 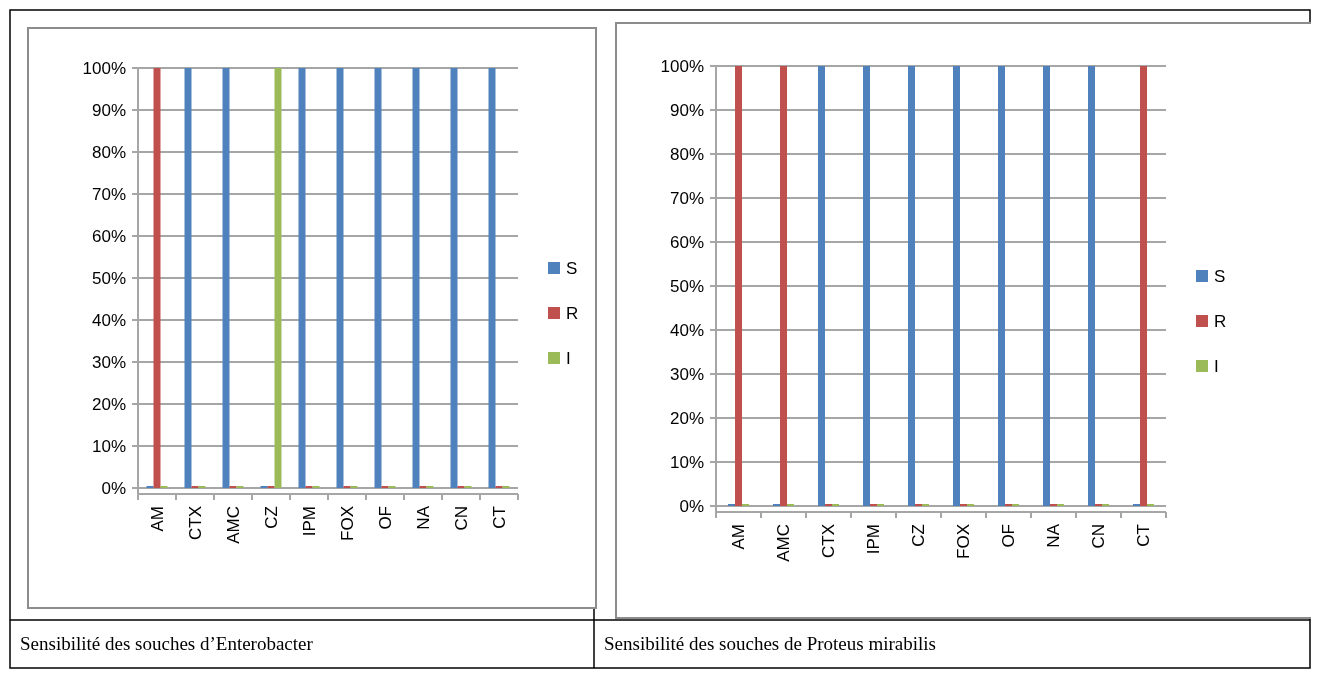 What do you see at coordinates (167, 643) in the screenshot?
I see `text: Sensibilité des souches d’Enterobacter` at bounding box center [167, 643].